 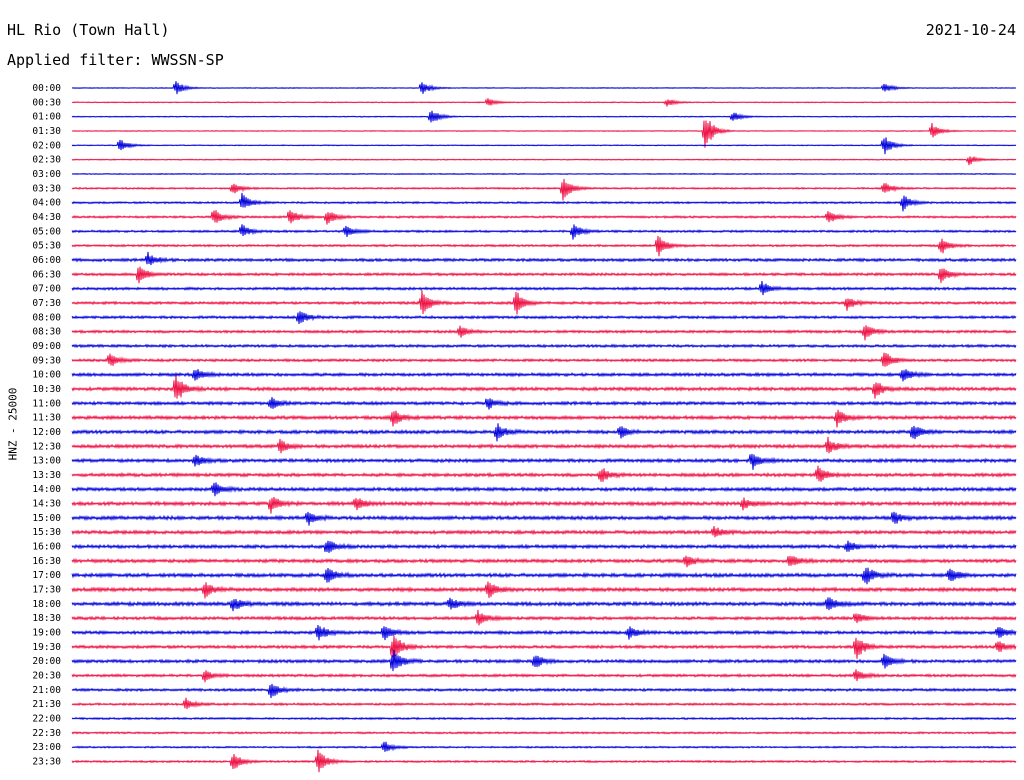 I want to click on station-title: HL Rio (Town Hall), so click(x=88, y=30).